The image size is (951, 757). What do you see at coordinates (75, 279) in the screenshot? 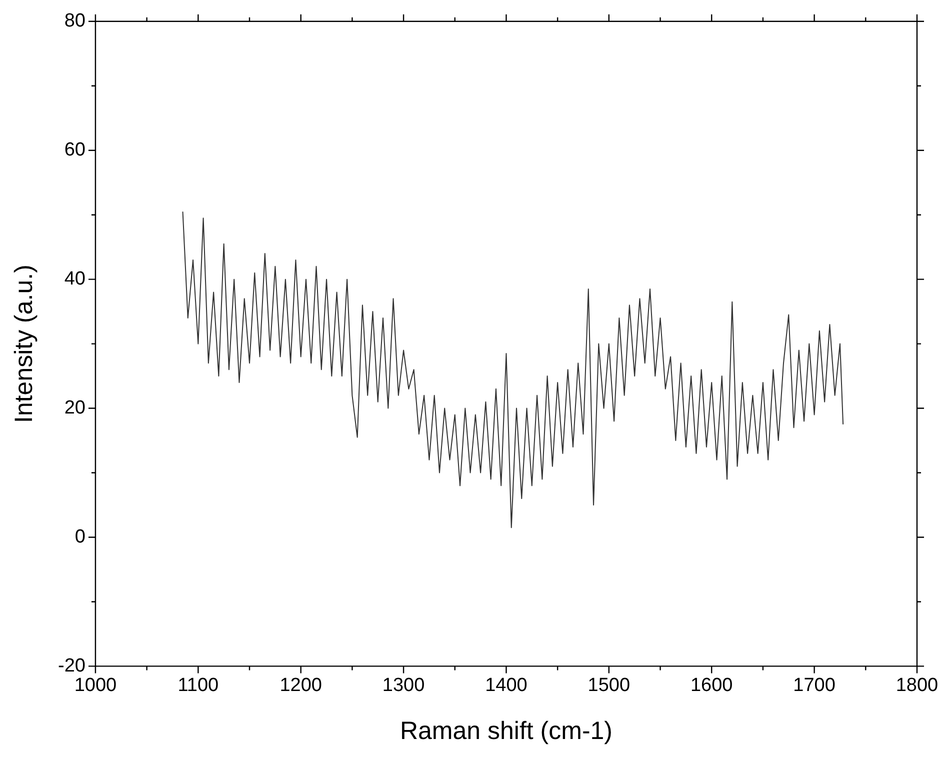
I see `y-tick-label: 40` at bounding box center [75, 279].